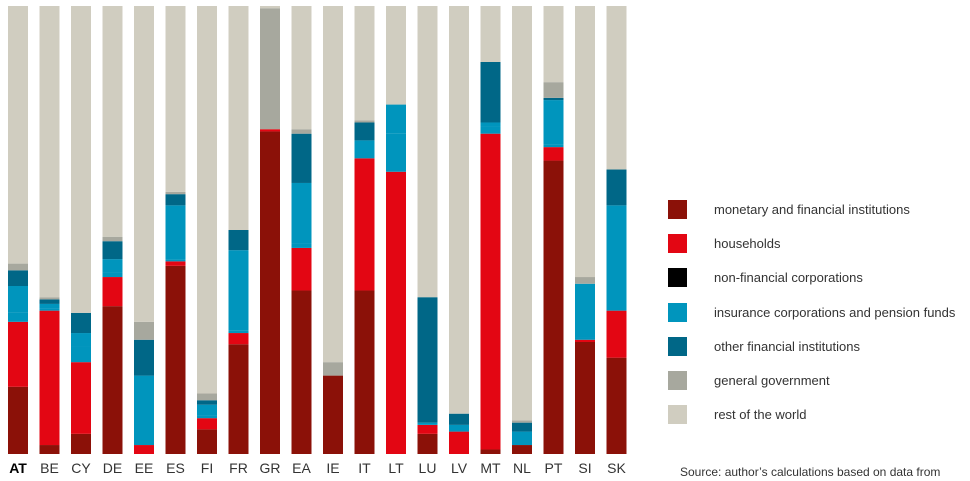 Image resolution: width=970 pixels, height=481 pixels. What do you see at coordinates (112, 468) in the screenshot?
I see `x-tick-label-de: DE` at bounding box center [112, 468].